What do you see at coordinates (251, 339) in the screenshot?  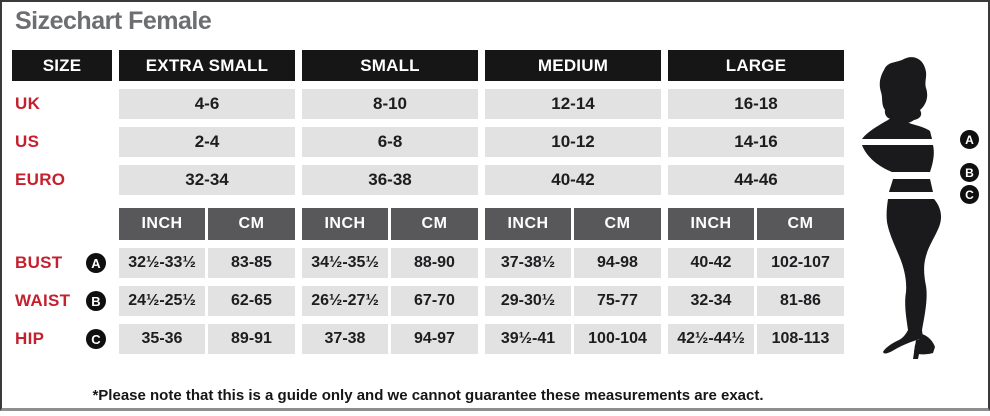 I see `hip-xs-cm: 89-91` at bounding box center [251, 339].